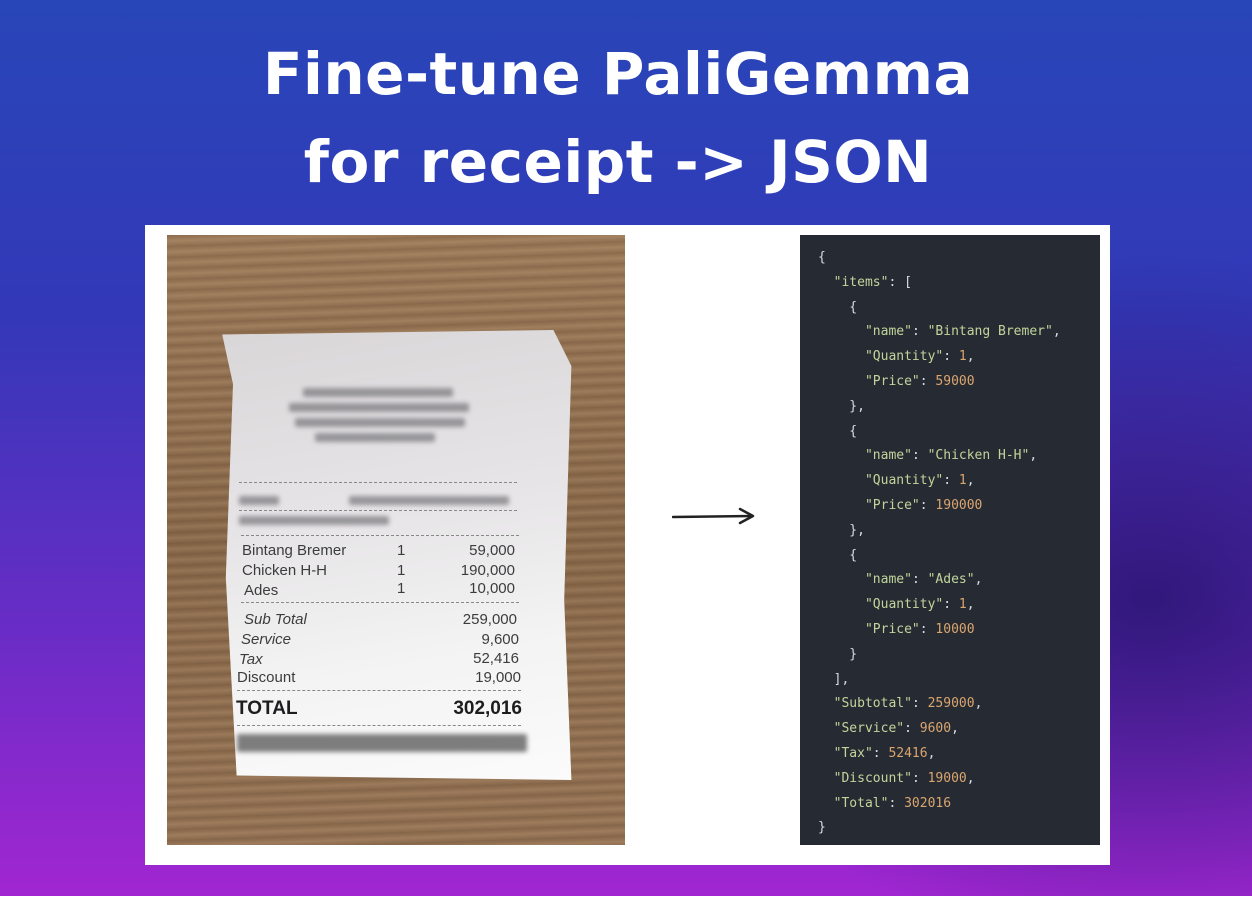 This screenshot has height=904, width=1252. What do you see at coordinates (904, 778) in the screenshot?
I see `json-line: "Discount": 19000,` at bounding box center [904, 778].